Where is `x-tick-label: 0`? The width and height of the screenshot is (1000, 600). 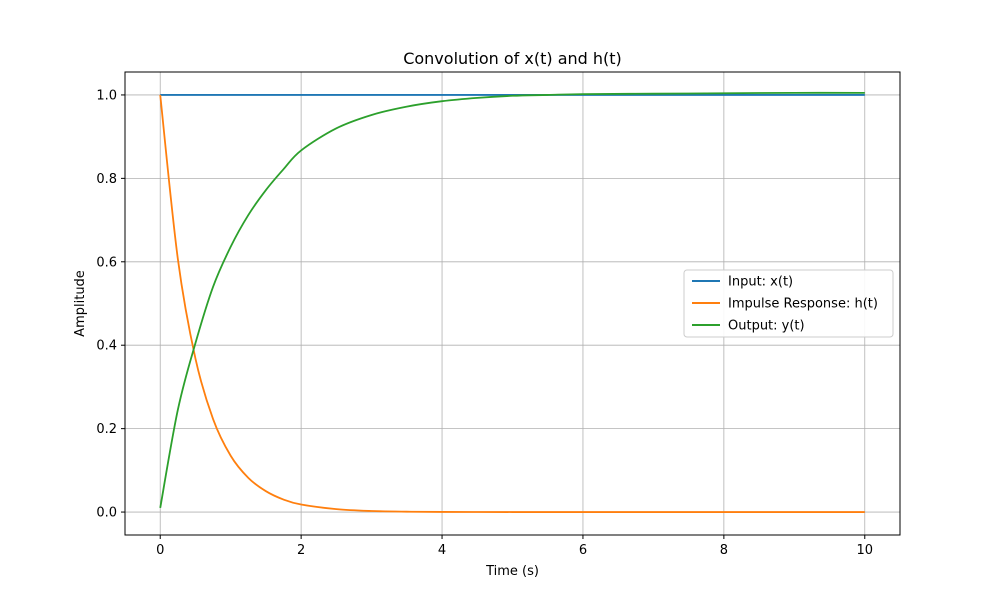
x-tick-label: 0 is located at coordinates (160, 550).